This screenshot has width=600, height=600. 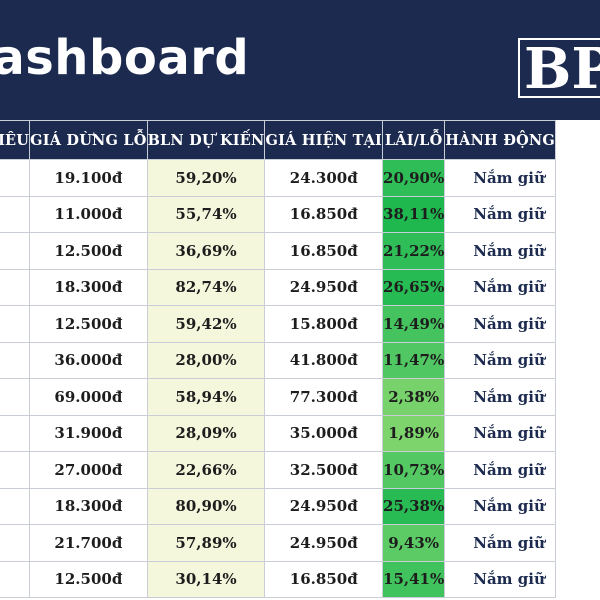 What do you see at coordinates (88, 178) in the screenshot?
I see `cell-stop-loss: 19.100đ` at bounding box center [88, 178].